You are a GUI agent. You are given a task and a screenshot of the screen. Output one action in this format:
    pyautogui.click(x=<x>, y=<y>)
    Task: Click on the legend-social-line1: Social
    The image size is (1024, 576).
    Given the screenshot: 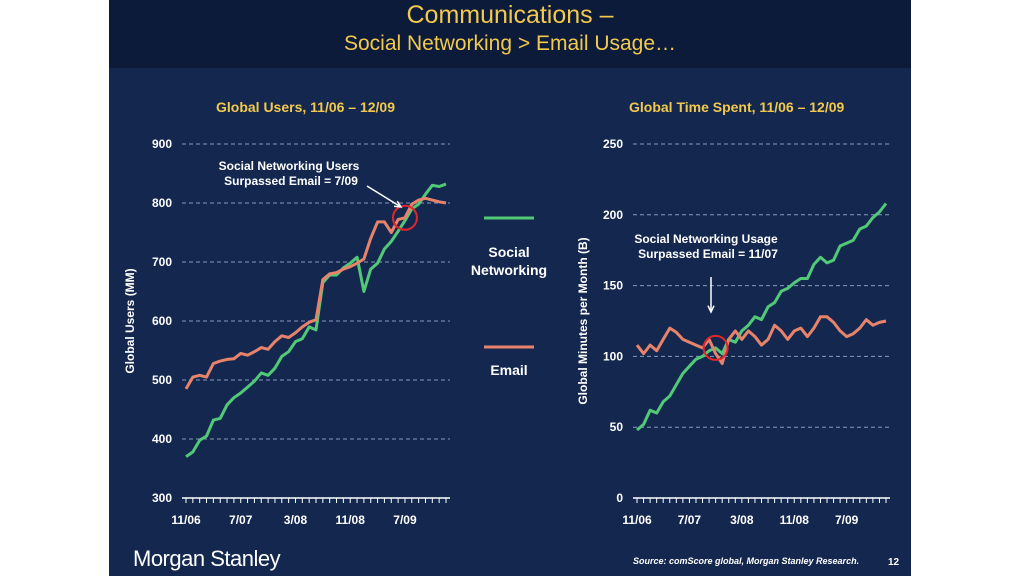 What is the action you would take?
    pyautogui.click(x=509, y=252)
    